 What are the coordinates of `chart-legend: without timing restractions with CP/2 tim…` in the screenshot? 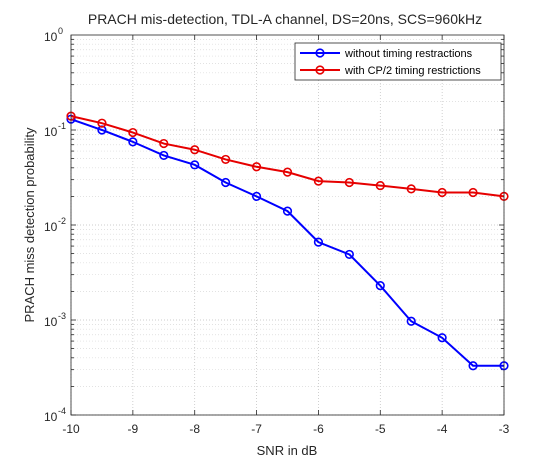 It's located at (398, 61).